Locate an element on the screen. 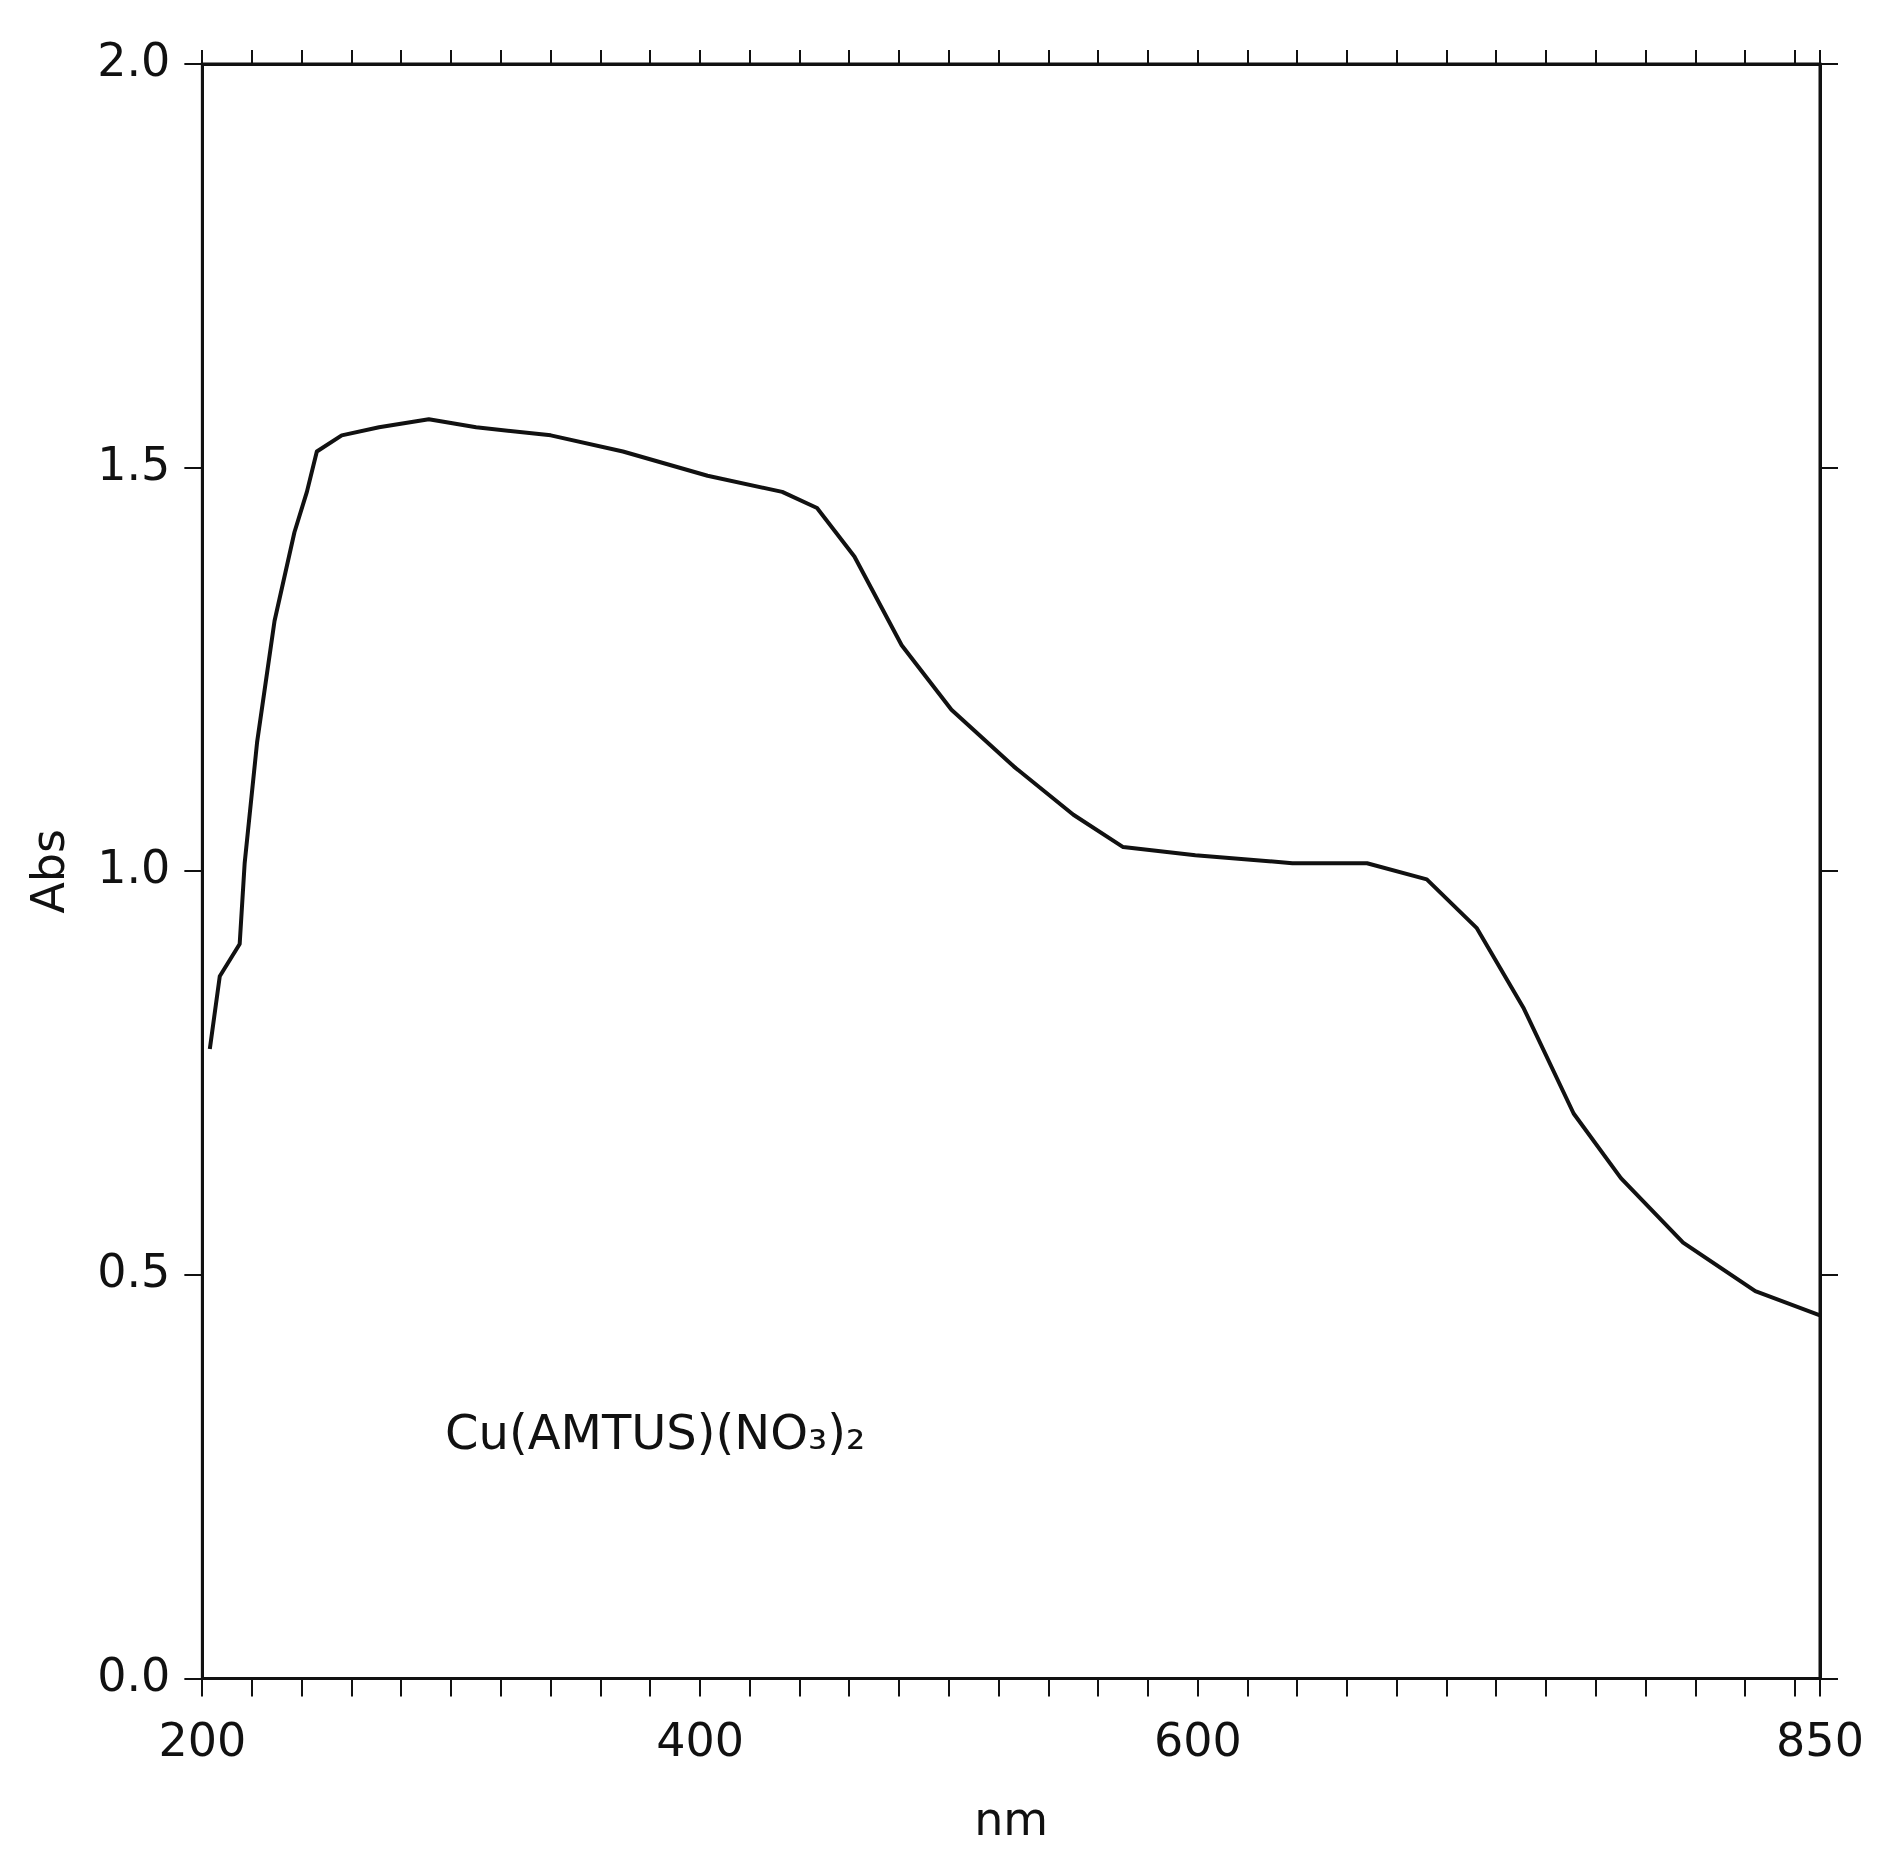  y-tick-label: 1.5 is located at coordinates (134, 463).